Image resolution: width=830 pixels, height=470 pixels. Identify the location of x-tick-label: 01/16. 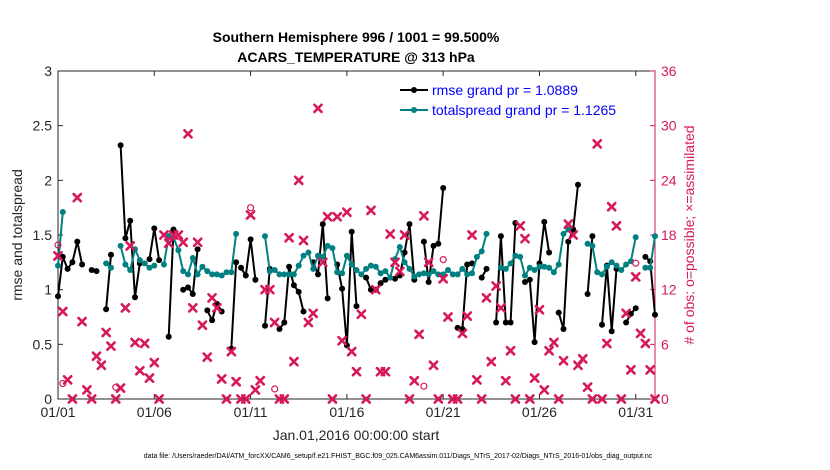
(346, 412).